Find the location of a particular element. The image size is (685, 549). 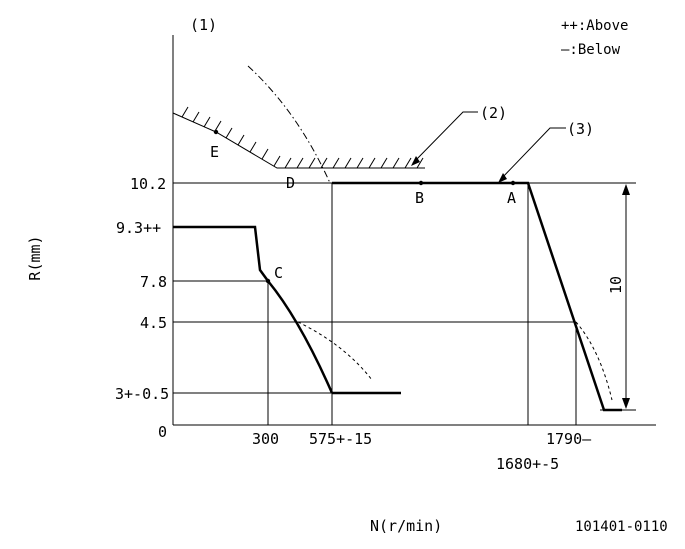

callout-2-arrow is located at coordinates (415, 161).